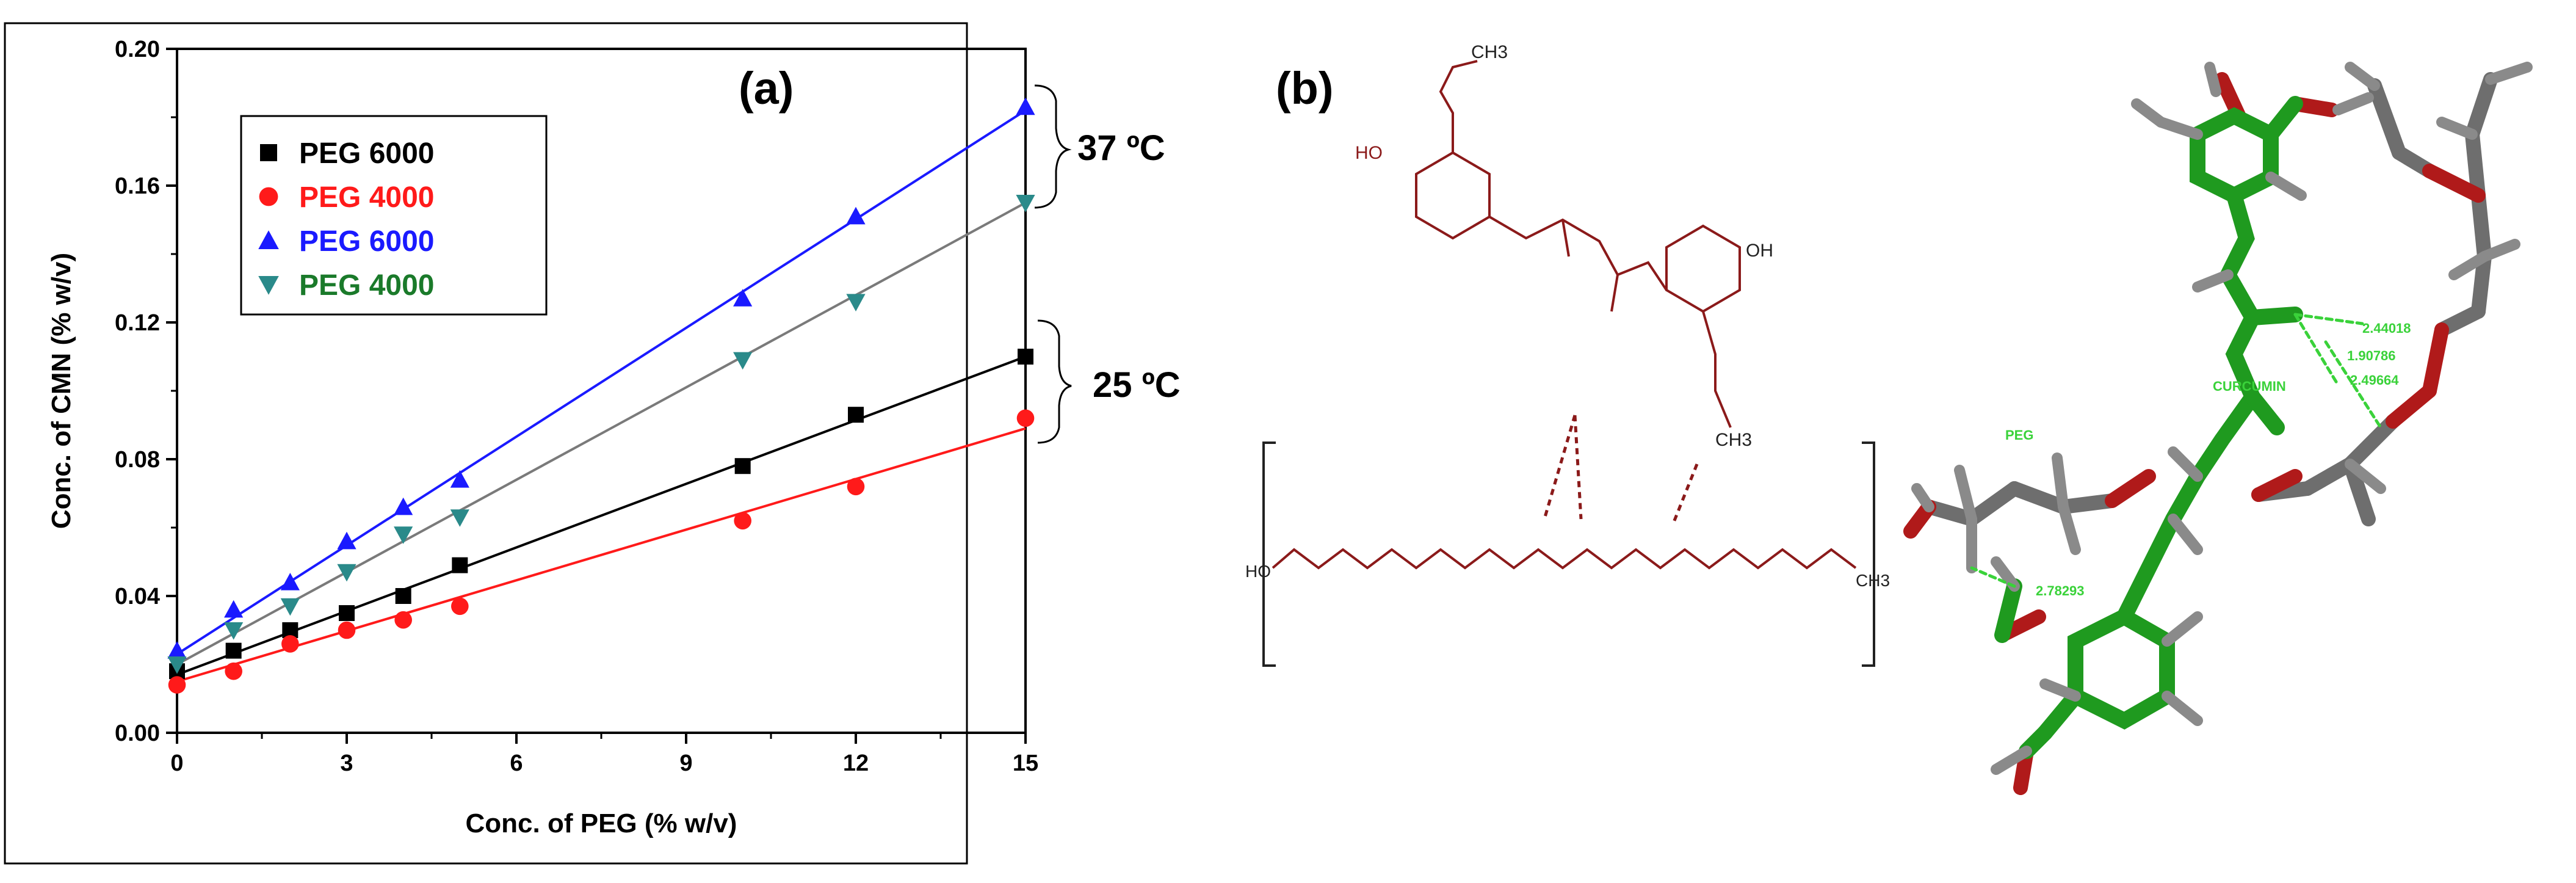 The image size is (2576, 883). I want to click on legend: PEG 6000 PEG 4000 PEG 6000 PEG 4000, so click(394, 216).